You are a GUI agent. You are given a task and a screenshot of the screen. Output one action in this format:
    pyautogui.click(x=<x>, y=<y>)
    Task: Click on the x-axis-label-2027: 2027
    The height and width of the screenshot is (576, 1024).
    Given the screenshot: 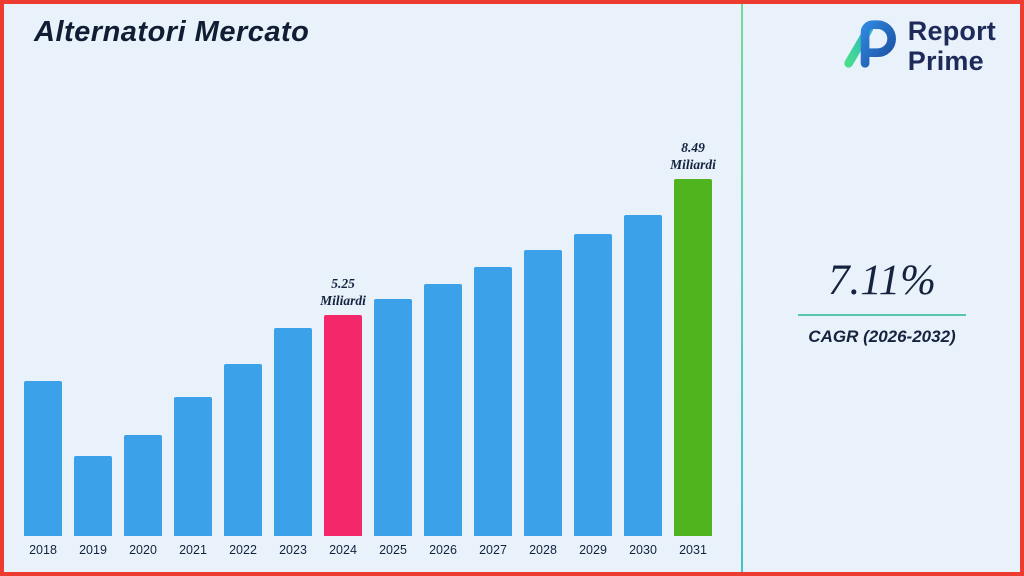 What is the action you would take?
    pyautogui.click(x=493, y=550)
    